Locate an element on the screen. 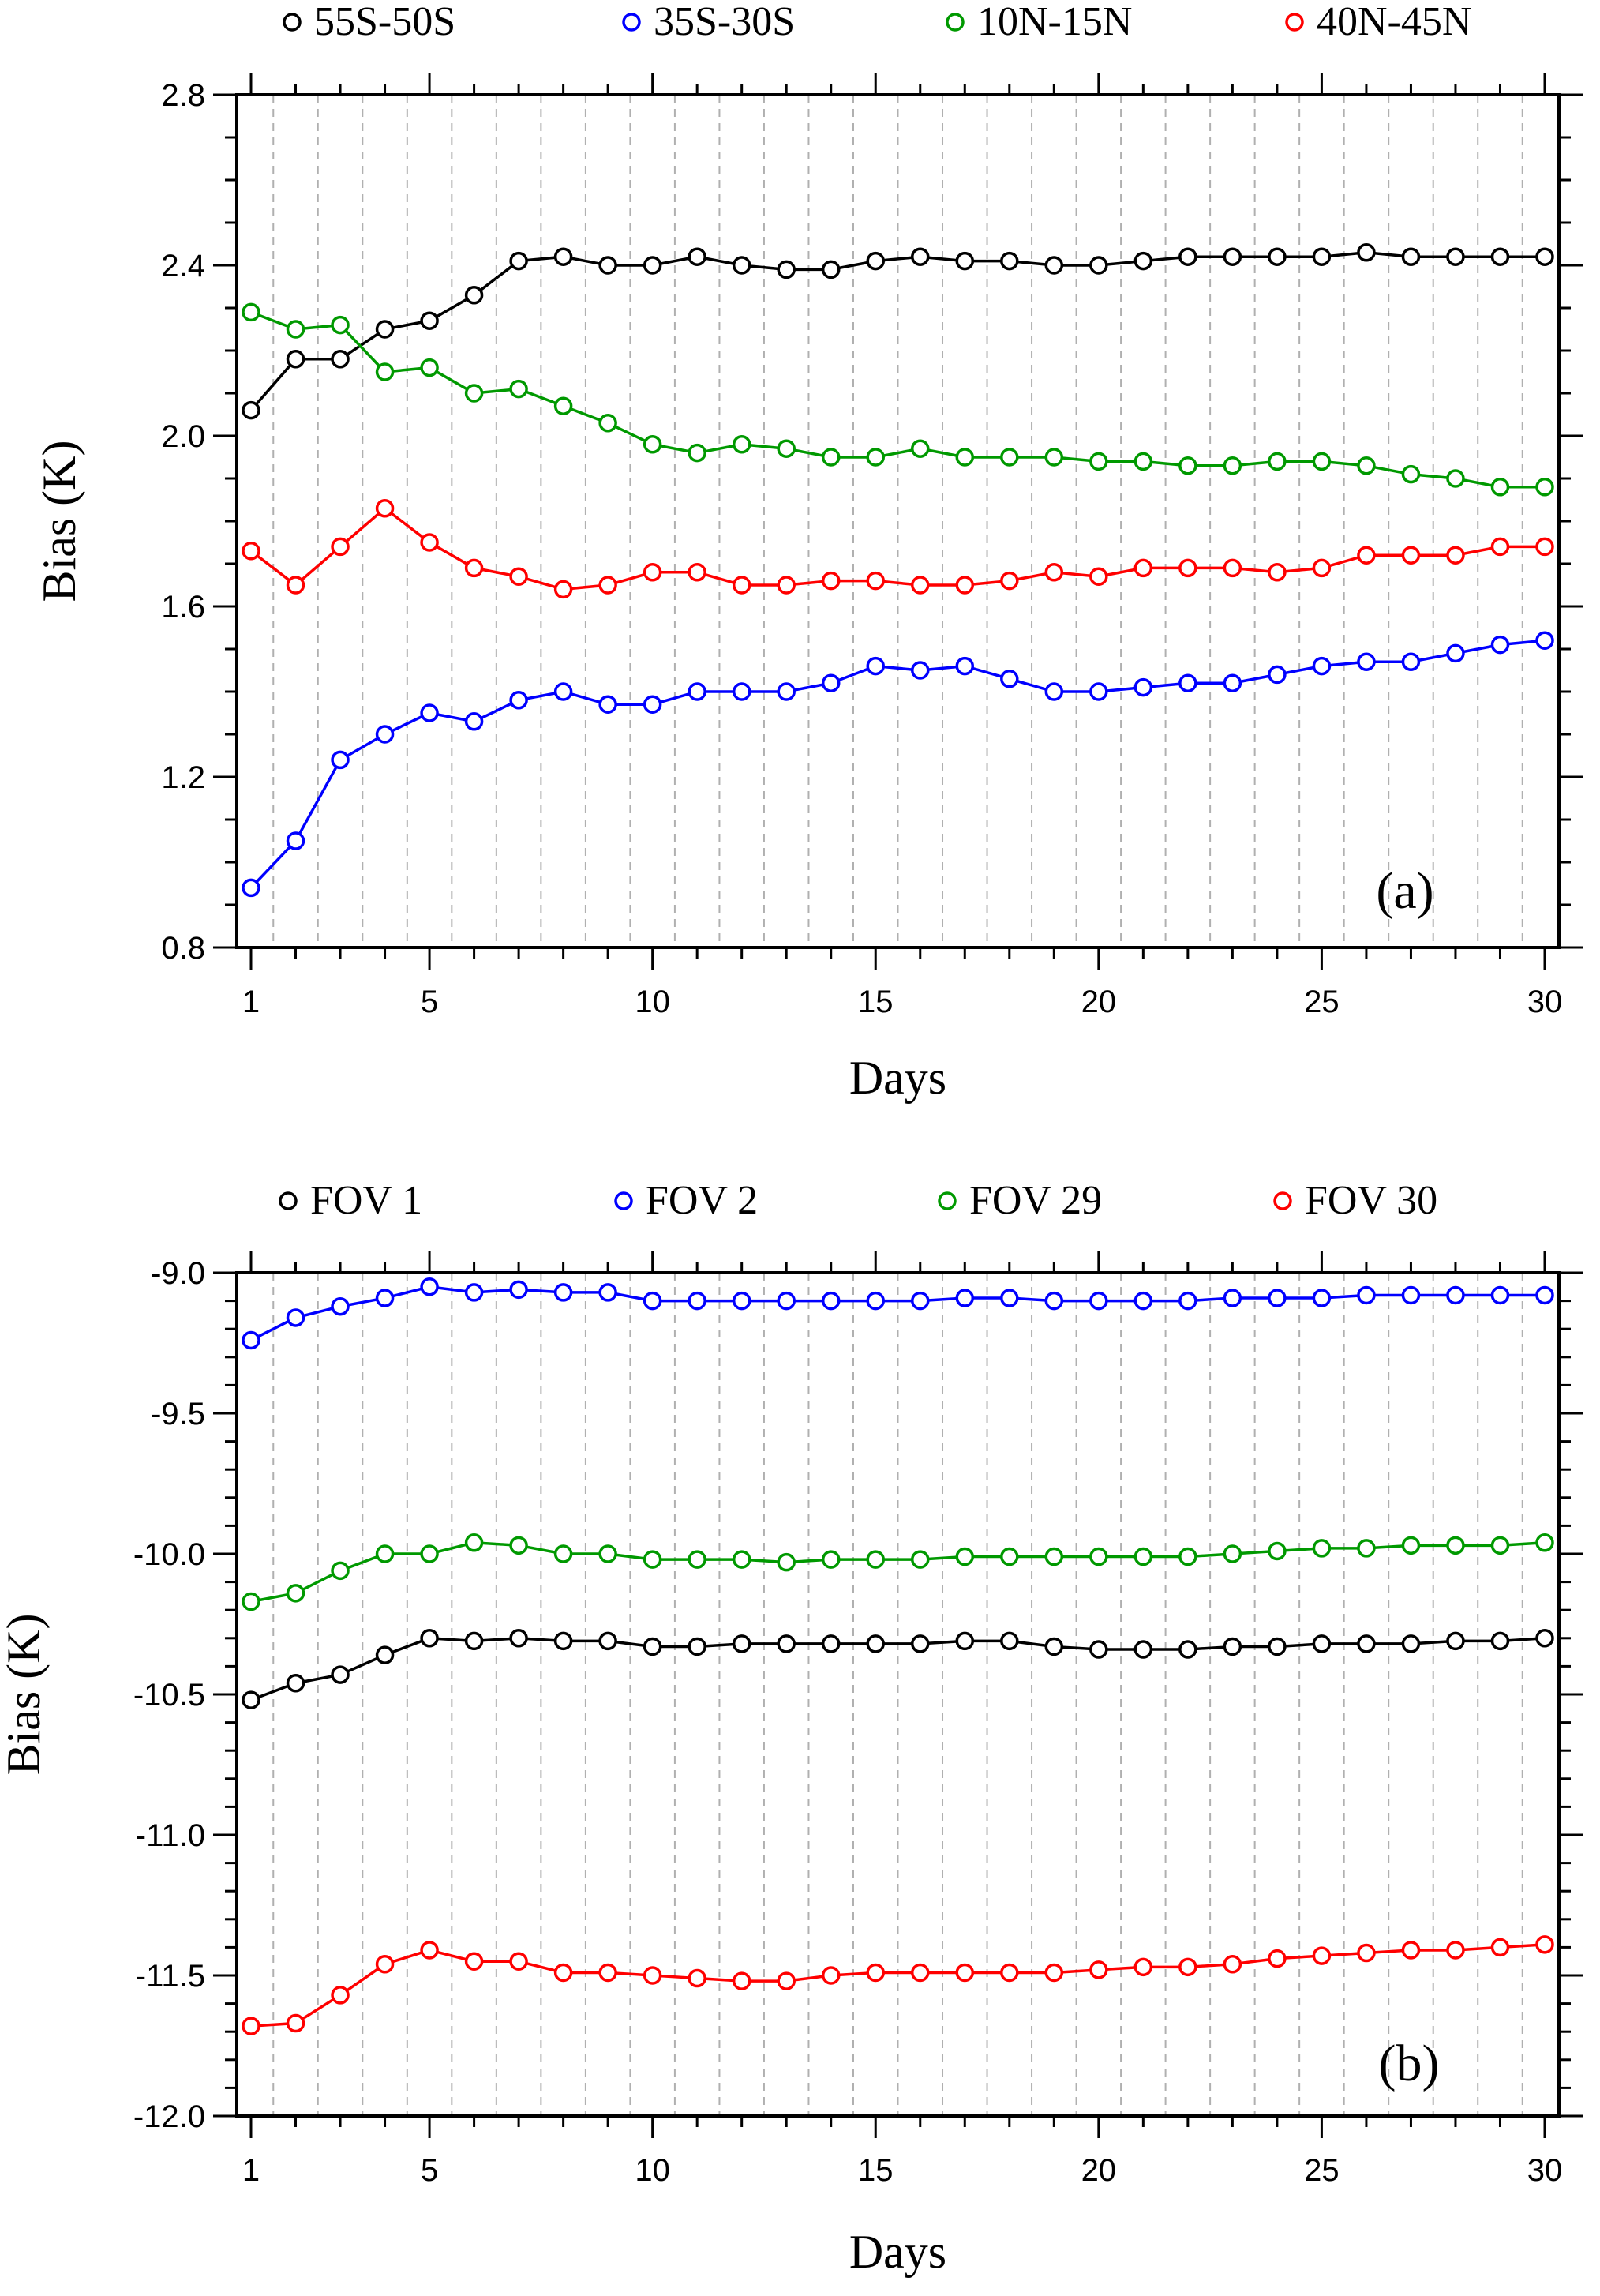 The image size is (1600, 2296). x-tick-label: 1 is located at coordinates (251, 2170).